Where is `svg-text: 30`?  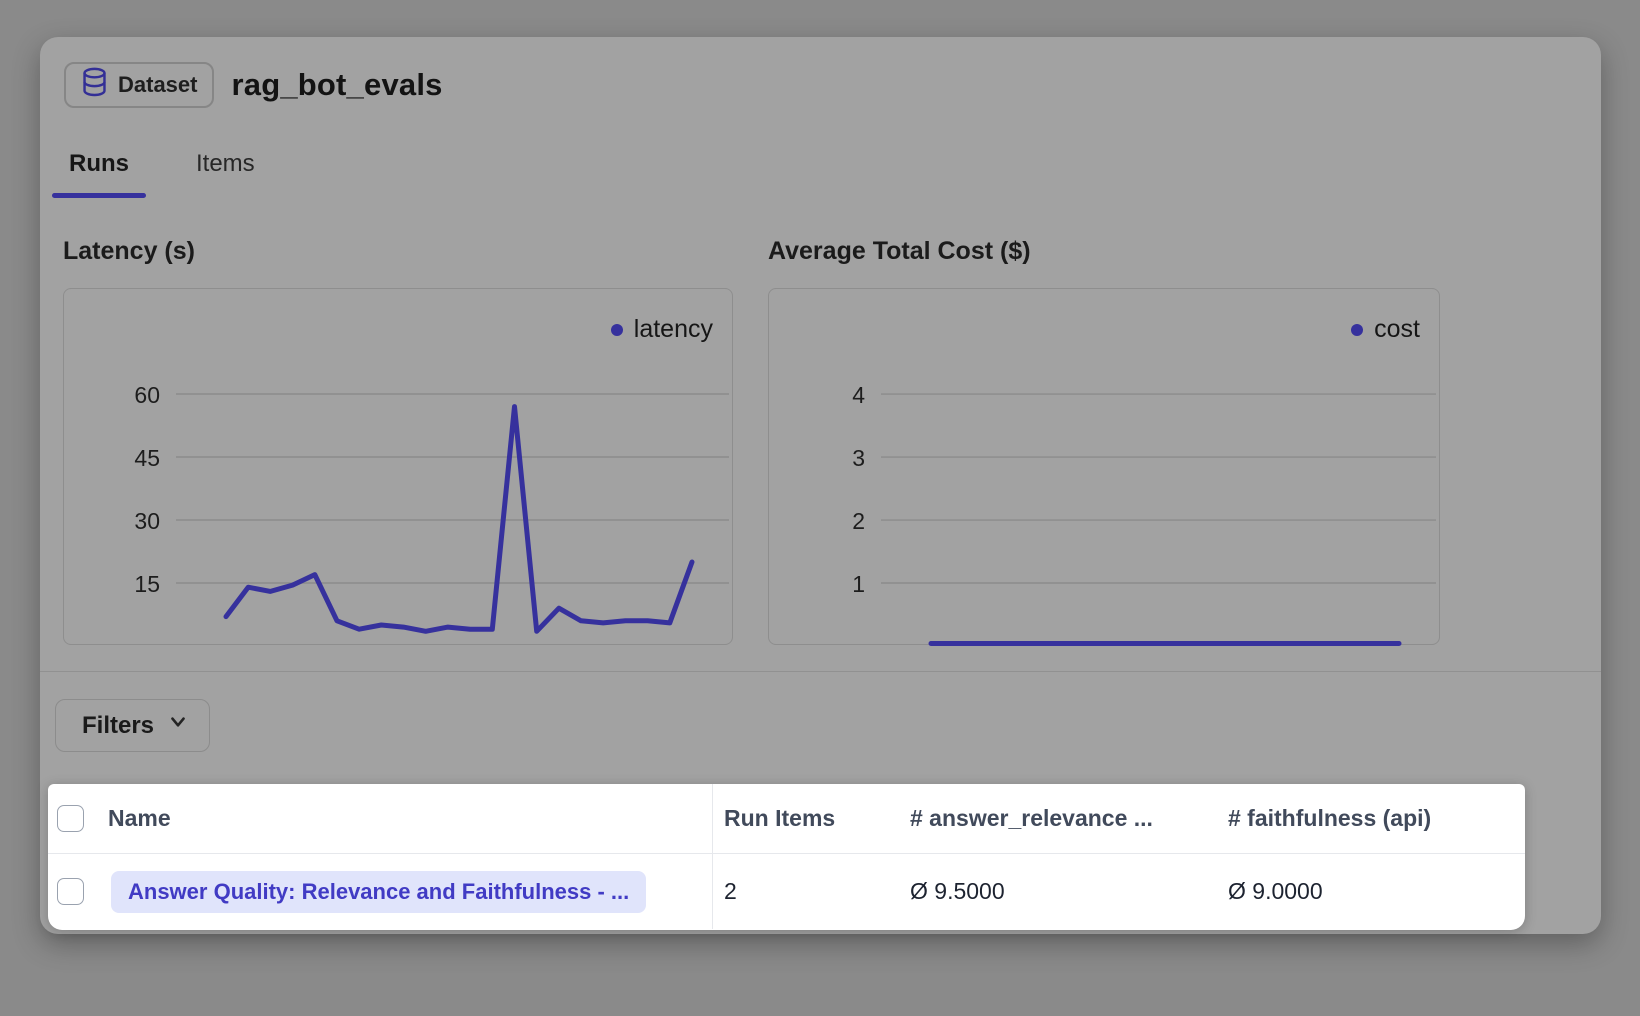 svg-text: 30 is located at coordinates (147, 521).